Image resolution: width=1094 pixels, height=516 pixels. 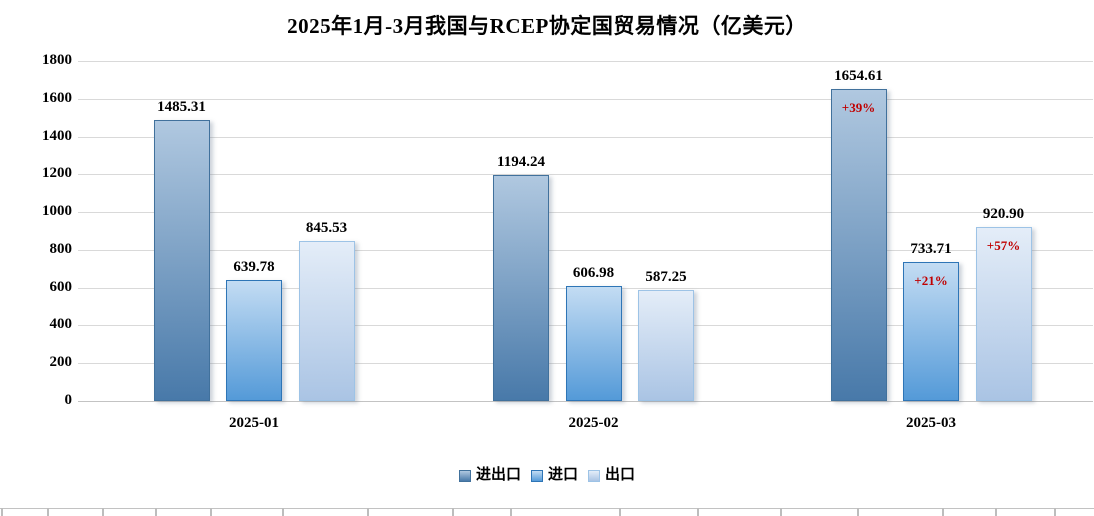 What do you see at coordinates (858, 107) in the screenshot?
I see `bar-growth-label: +39%` at bounding box center [858, 107].